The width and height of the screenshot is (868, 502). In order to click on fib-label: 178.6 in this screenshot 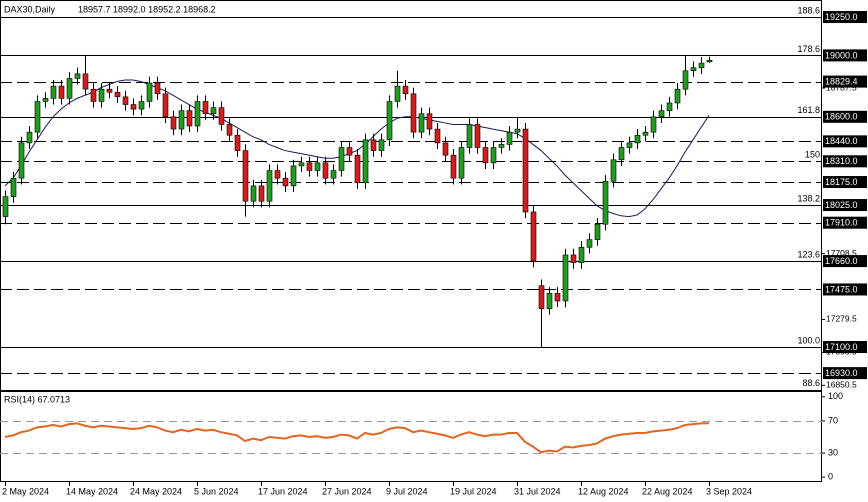, I will do `click(808, 49)`.